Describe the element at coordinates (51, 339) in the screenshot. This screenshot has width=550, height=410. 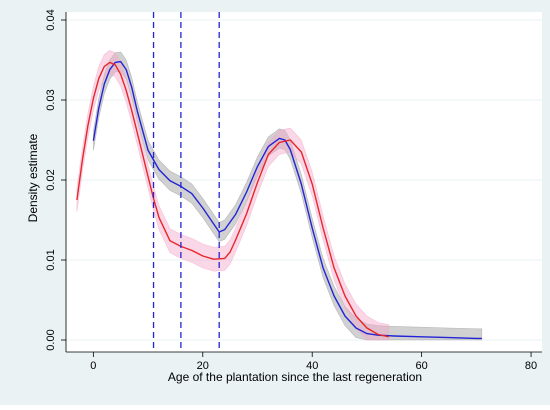
I see `y-tick-label: 0.00` at that location.